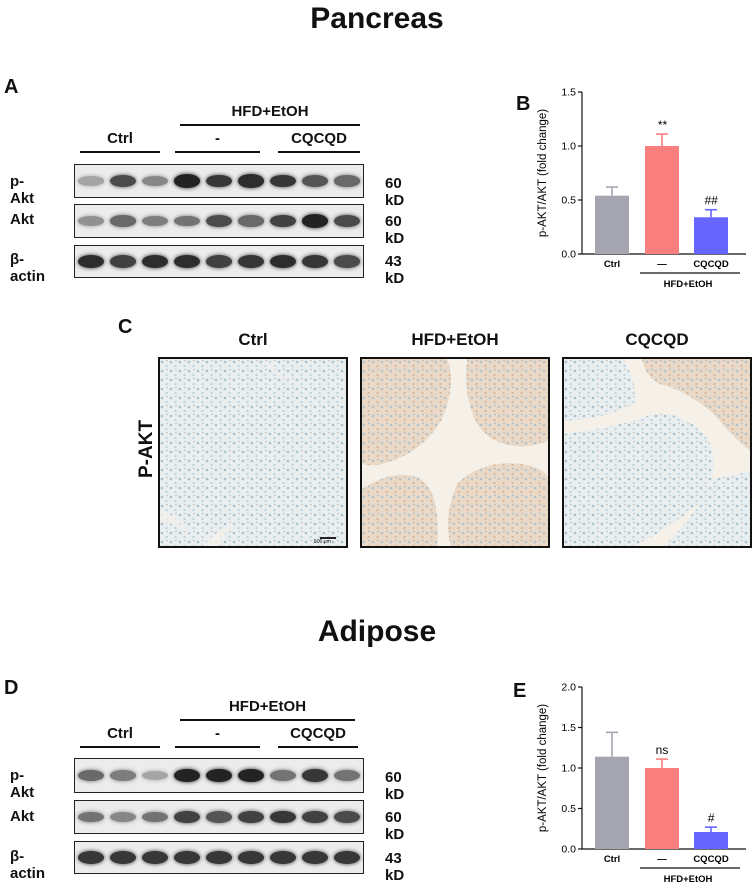 Image resolution: width=754 pixels, height=896 pixels. What do you see at coordinates (146, 448) in the screenshot?
I see `ihc-row-label: P-AKT` at bounding box center [146, 448].